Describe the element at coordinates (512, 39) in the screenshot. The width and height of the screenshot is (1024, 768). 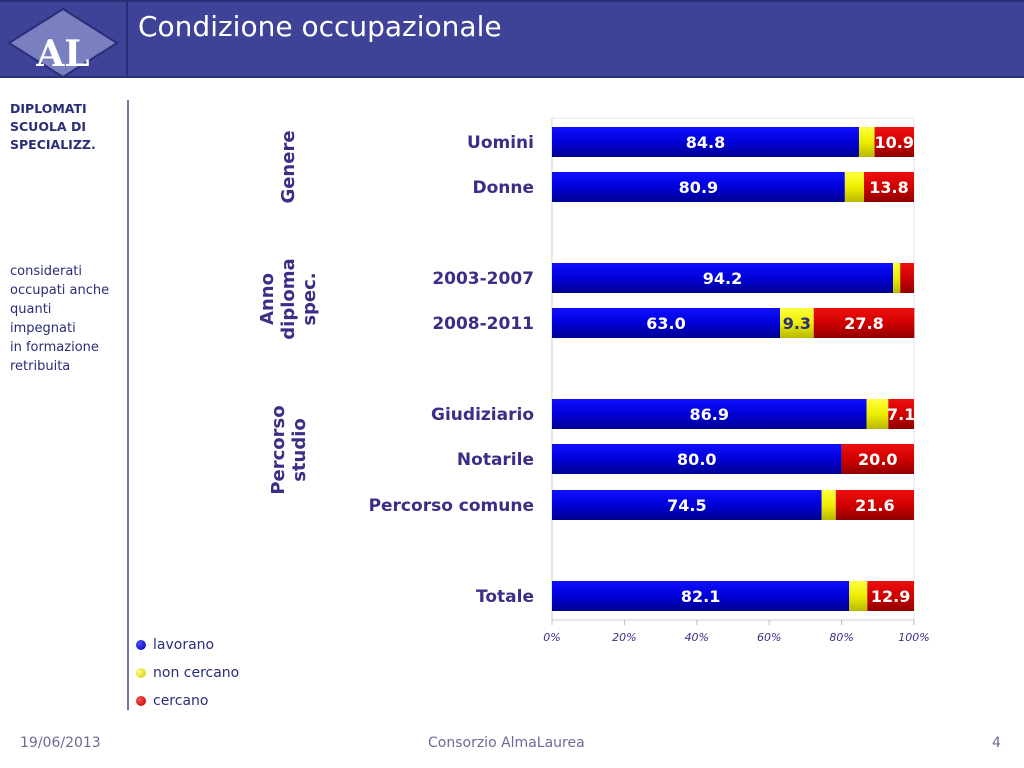
I see `header-bar: AL Condizione occupazionale` at that location.